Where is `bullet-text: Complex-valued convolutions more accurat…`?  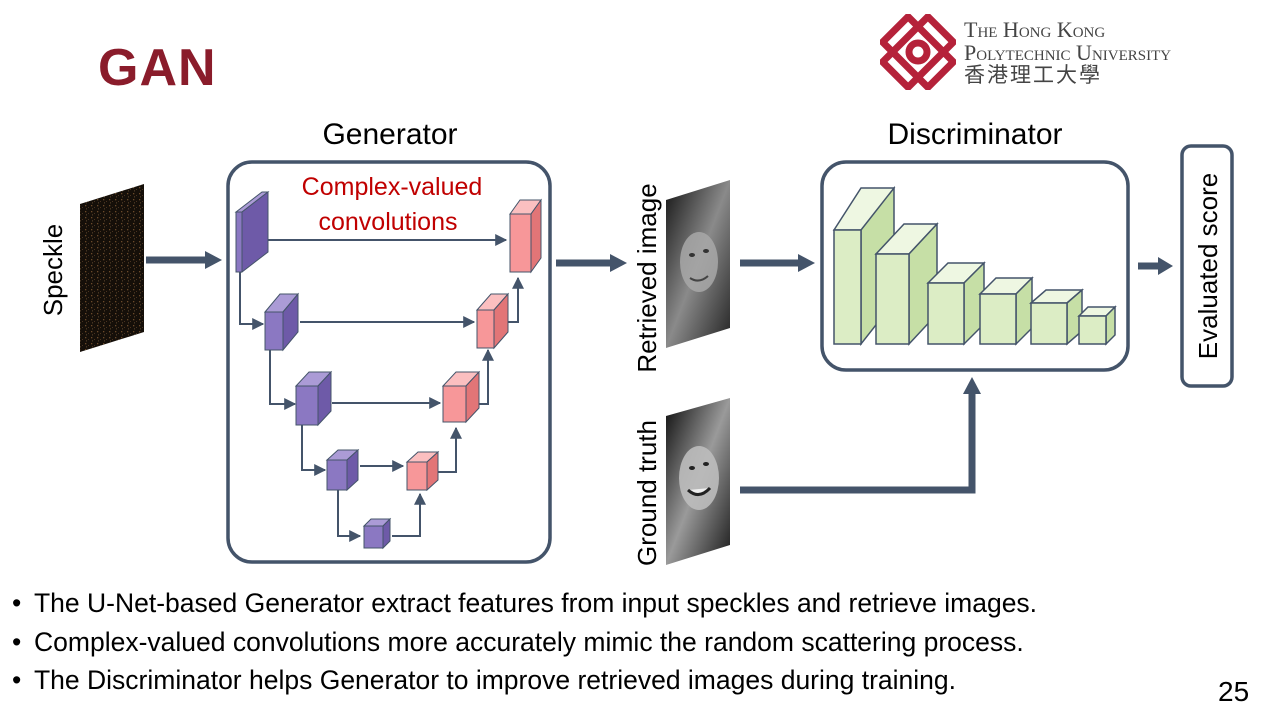 bullet-text: Complex-valued convolutions more accurat… is located at coordinates (529, 641).